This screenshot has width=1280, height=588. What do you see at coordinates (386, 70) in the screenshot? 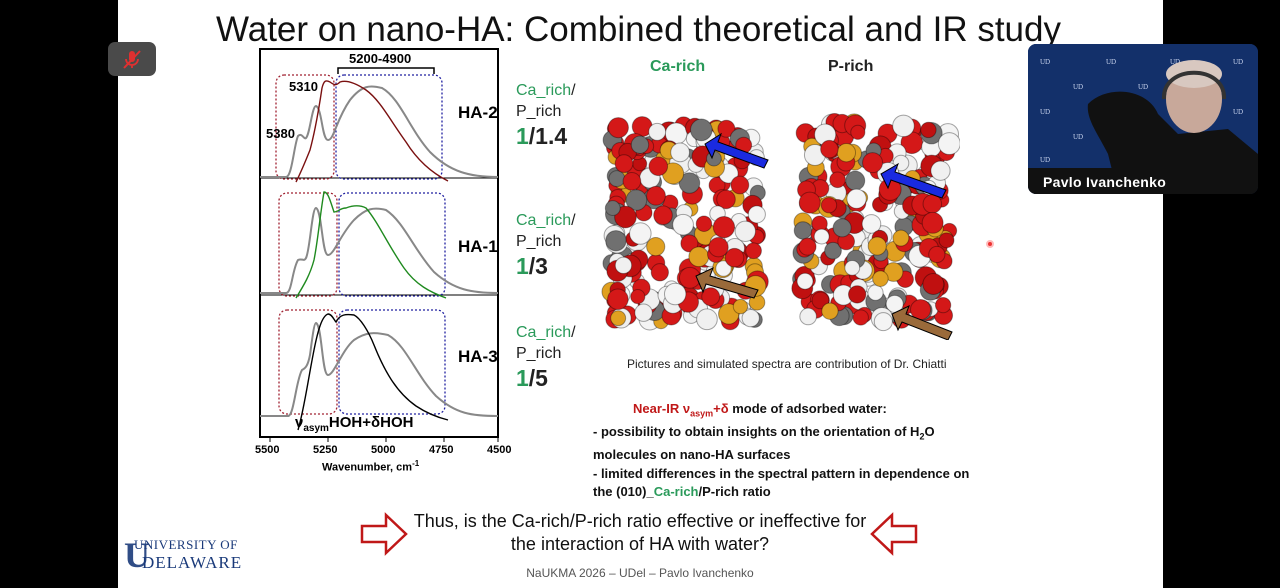
I see `range-bracket` at bounding box center [386, 70].